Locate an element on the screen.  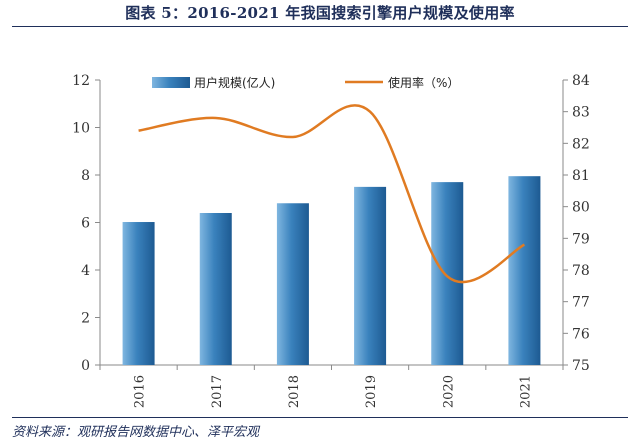
left-tick-label: 0 is located at coordinates (85, 366).